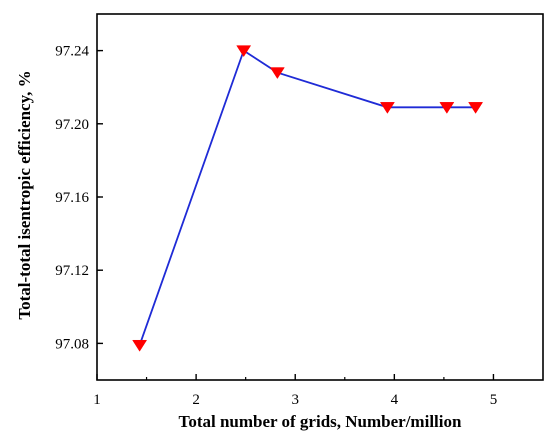  I want to click on x-tick-label: 5, so click(494, 400).